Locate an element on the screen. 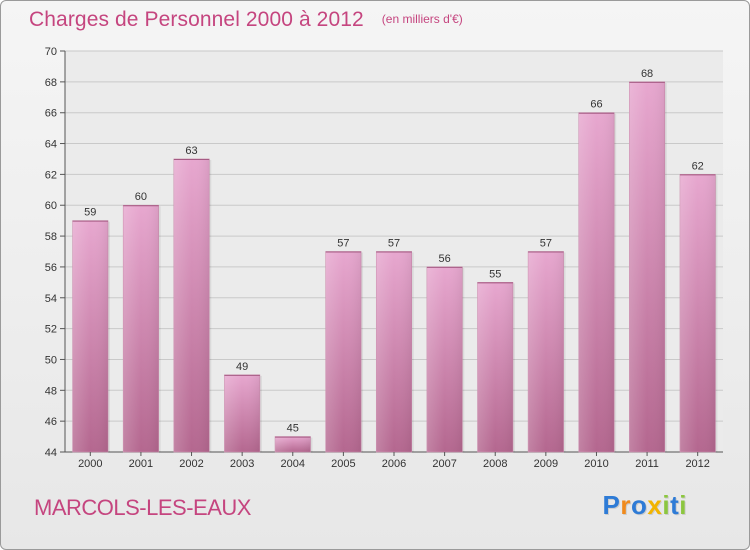 This screenshot has width=750, height=550. y-tick-label: 56 is located at coordinates (51, 268).